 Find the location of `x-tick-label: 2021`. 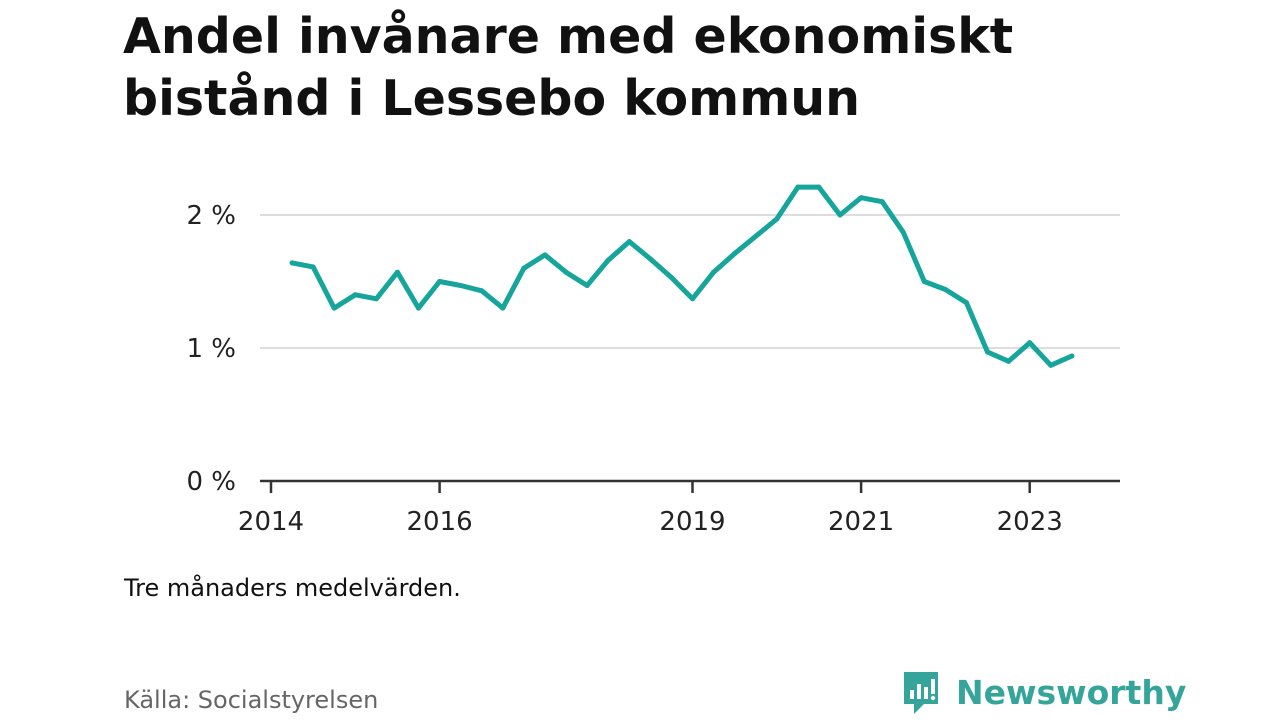

x-tick-label: 2021 is located at coordinates (861, 522).